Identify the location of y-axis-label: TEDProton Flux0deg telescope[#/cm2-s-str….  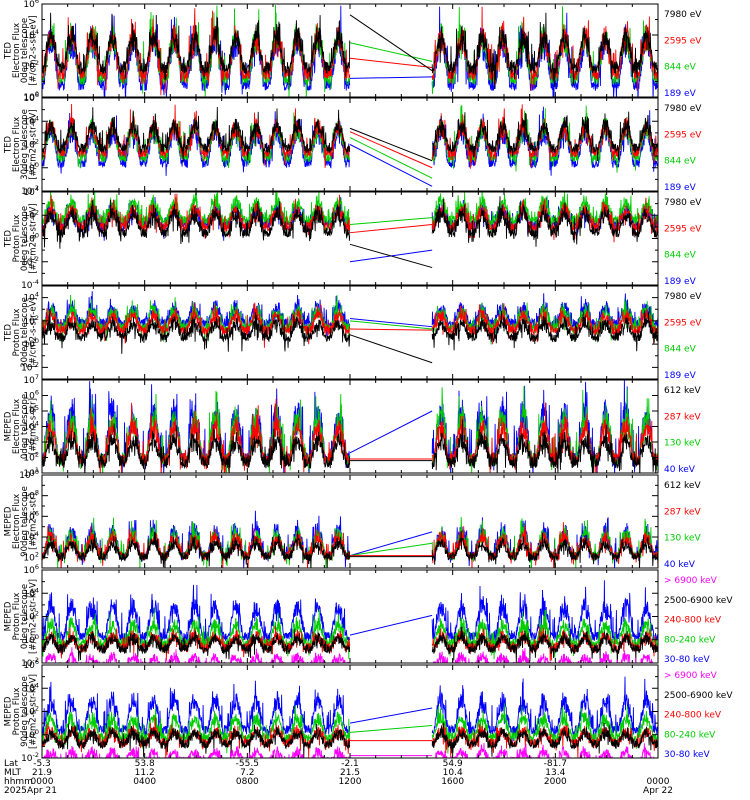
(21, 238).